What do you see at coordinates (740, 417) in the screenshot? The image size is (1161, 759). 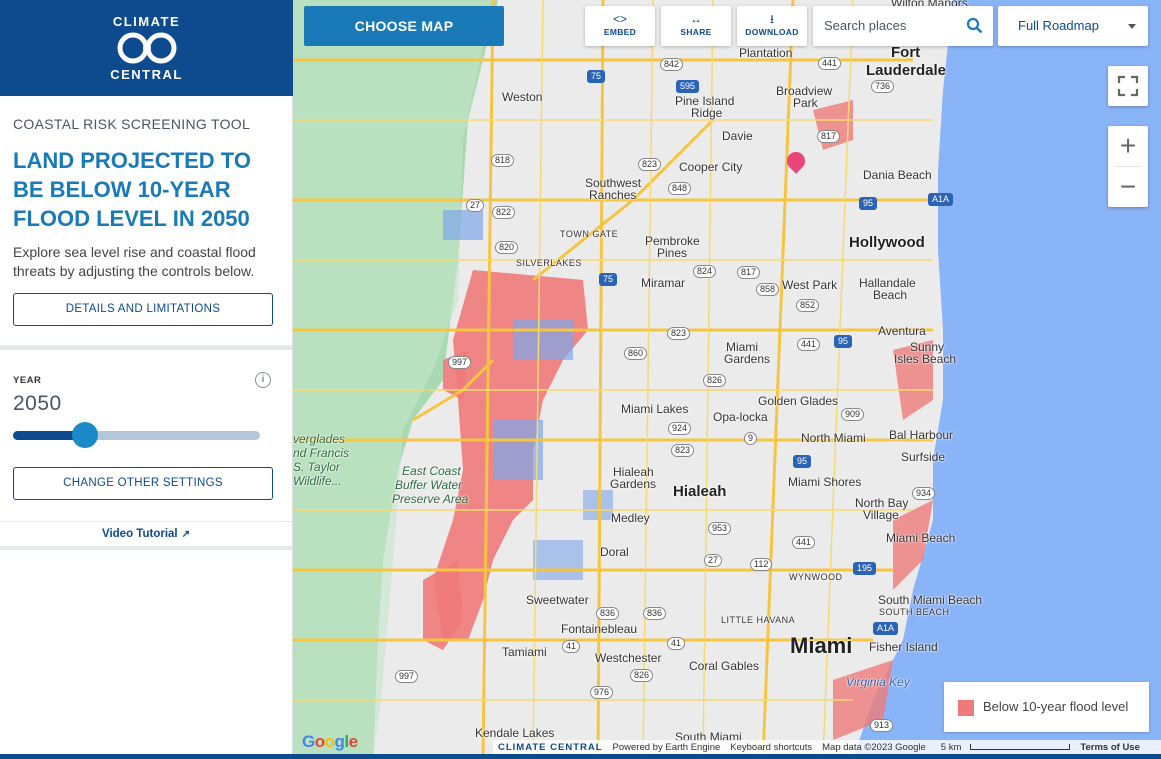 I see `map-label-opa-locka: Opa-locka` at bounding box center [740, 417].